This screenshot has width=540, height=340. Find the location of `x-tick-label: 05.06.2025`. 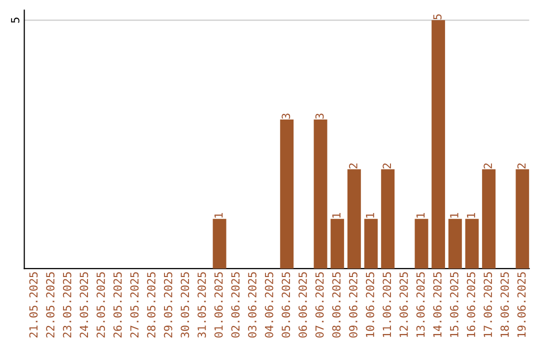

x-tick-label: 05.06.2025 is located at coordinates (286, 305).